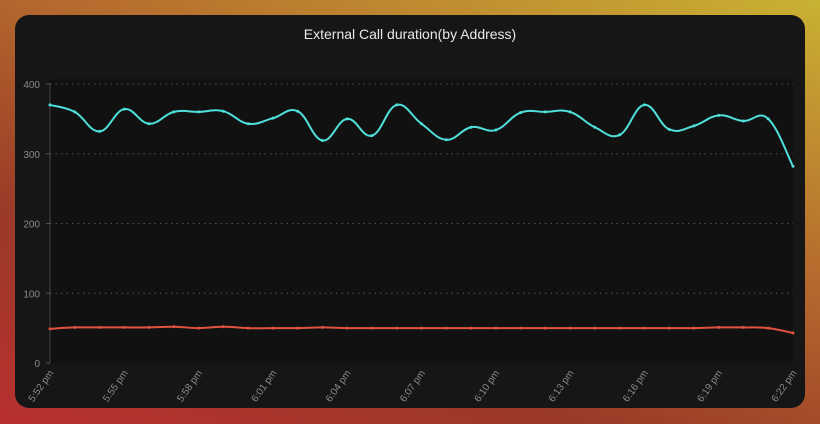 The height and width of the screenshot is (424, 820). Describe the element at coordinates (413, 386) in the screenshot. I see `x-tick-label: 6:07 pm` at that location.